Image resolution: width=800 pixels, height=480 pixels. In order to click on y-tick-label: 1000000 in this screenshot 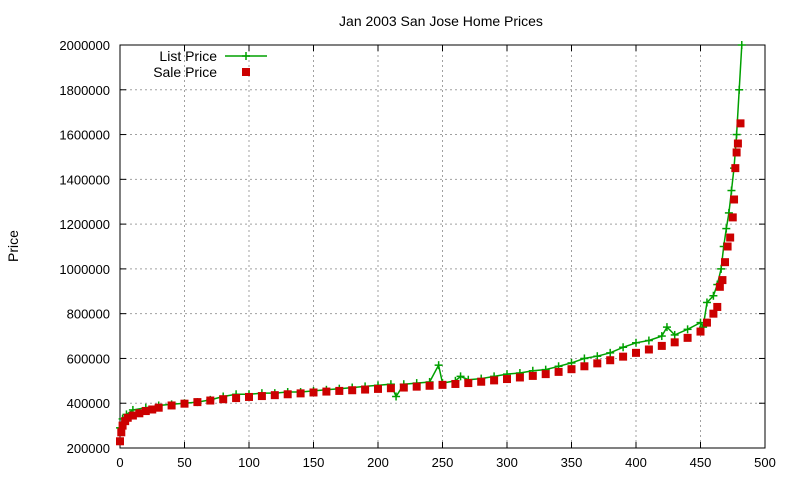, I will do `click(84, 269)`.